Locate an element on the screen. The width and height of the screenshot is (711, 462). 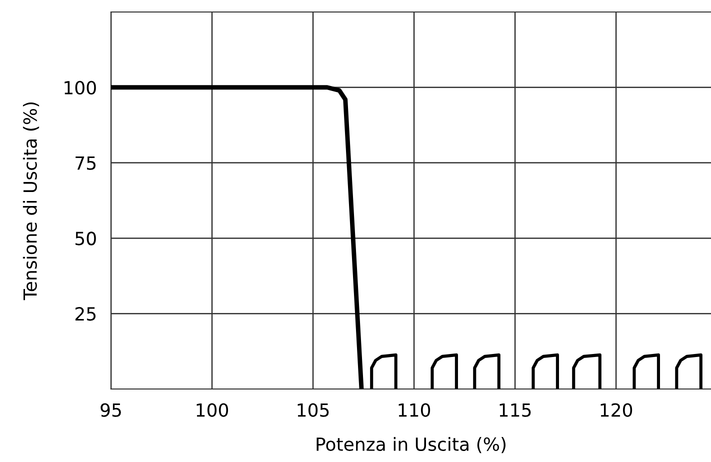
x-tick-label: 120 is located at coordinates (616, 410).